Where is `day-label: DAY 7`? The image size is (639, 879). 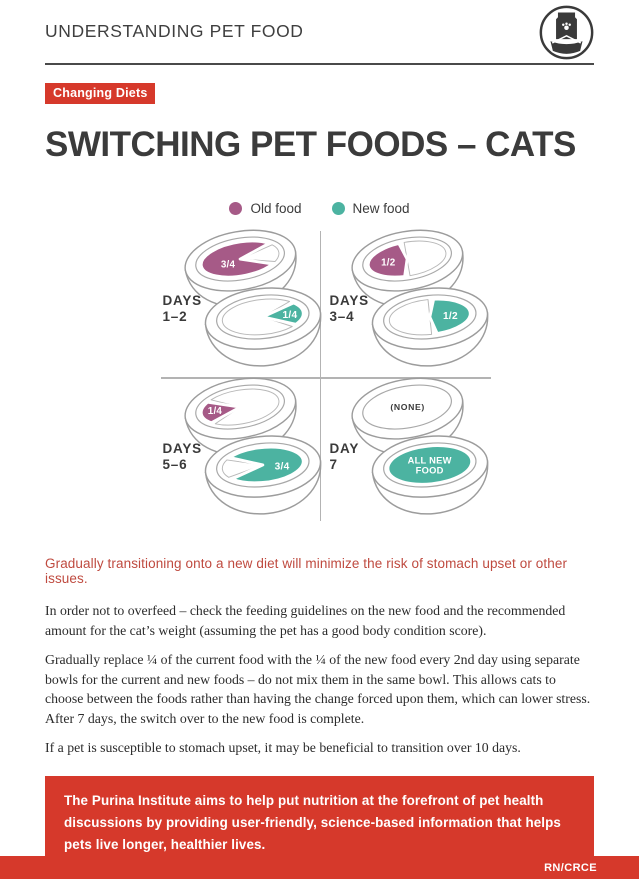 day-label: DAY 7 is located at coordinates (344, 457).